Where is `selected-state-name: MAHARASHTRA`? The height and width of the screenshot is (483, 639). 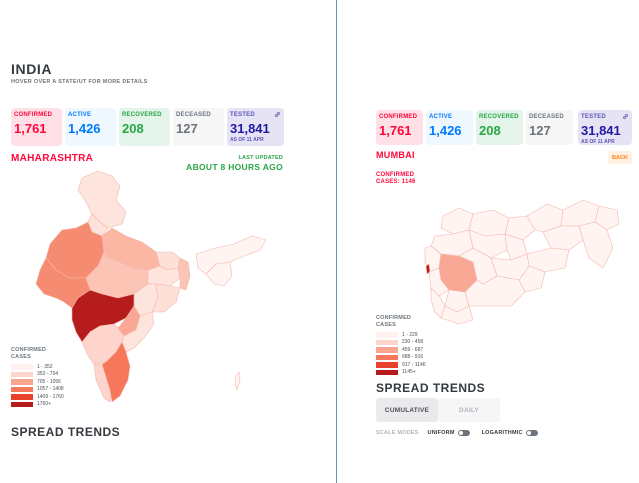
selected-state-name: MAHARASHTRA is located at coordinates (52, 158).